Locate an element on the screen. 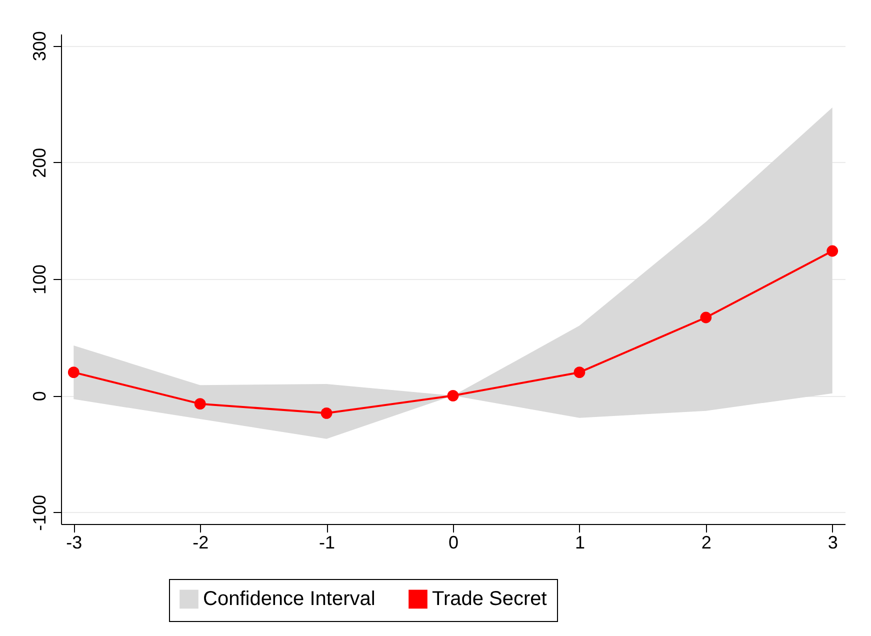 This screenshot has height=636, width=871. y-tick-label: 0 is located at coordinates (40, 396).